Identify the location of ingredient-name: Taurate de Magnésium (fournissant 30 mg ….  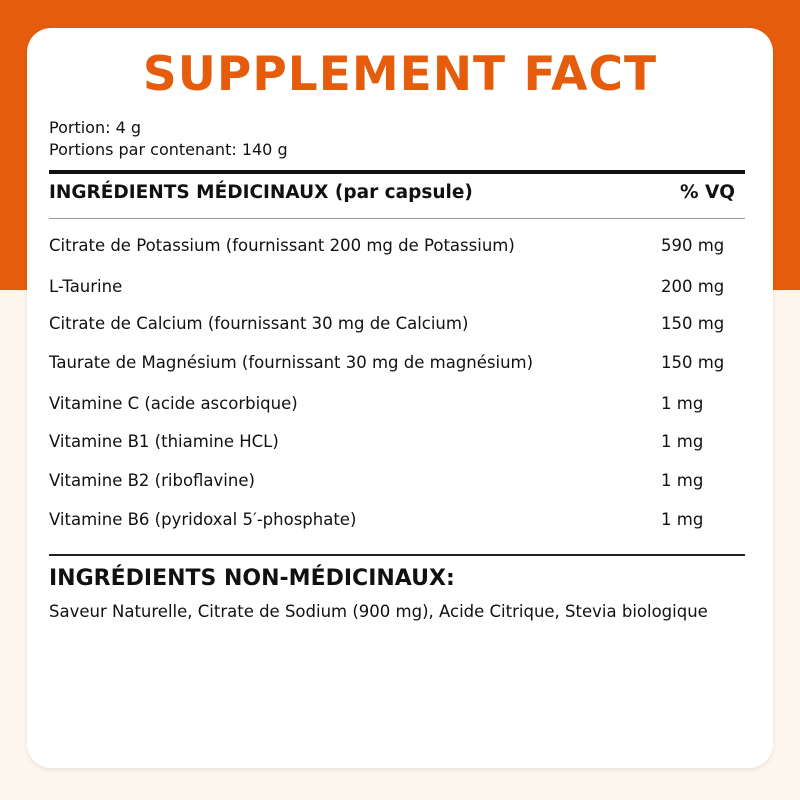
(291, 362).